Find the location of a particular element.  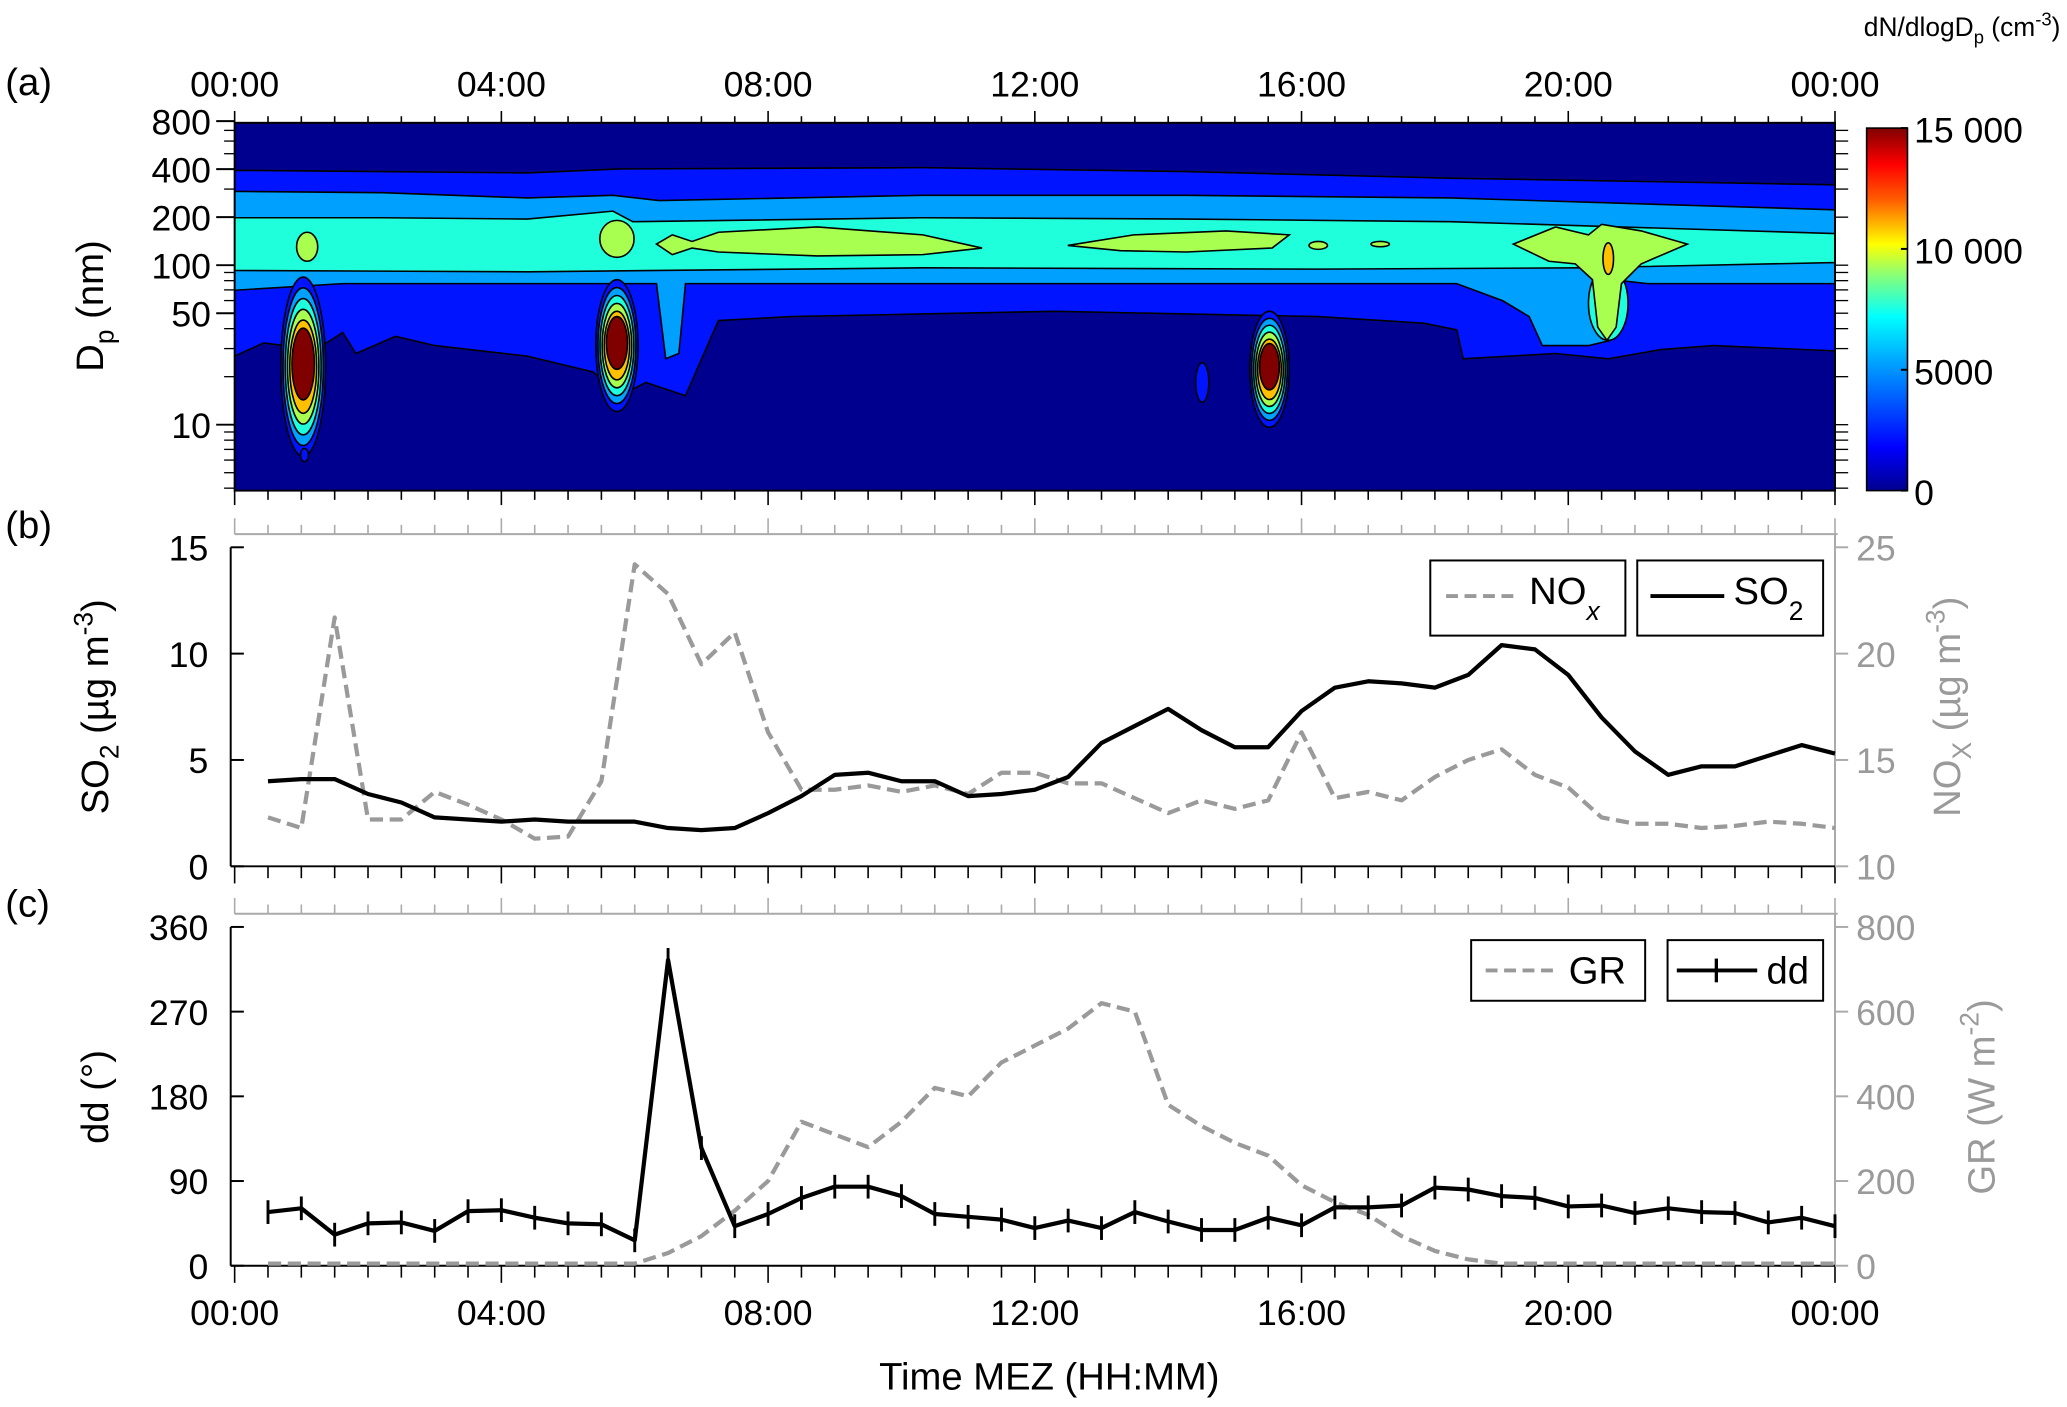

panel-label-a: (a) is located at coordinates (28, 82).